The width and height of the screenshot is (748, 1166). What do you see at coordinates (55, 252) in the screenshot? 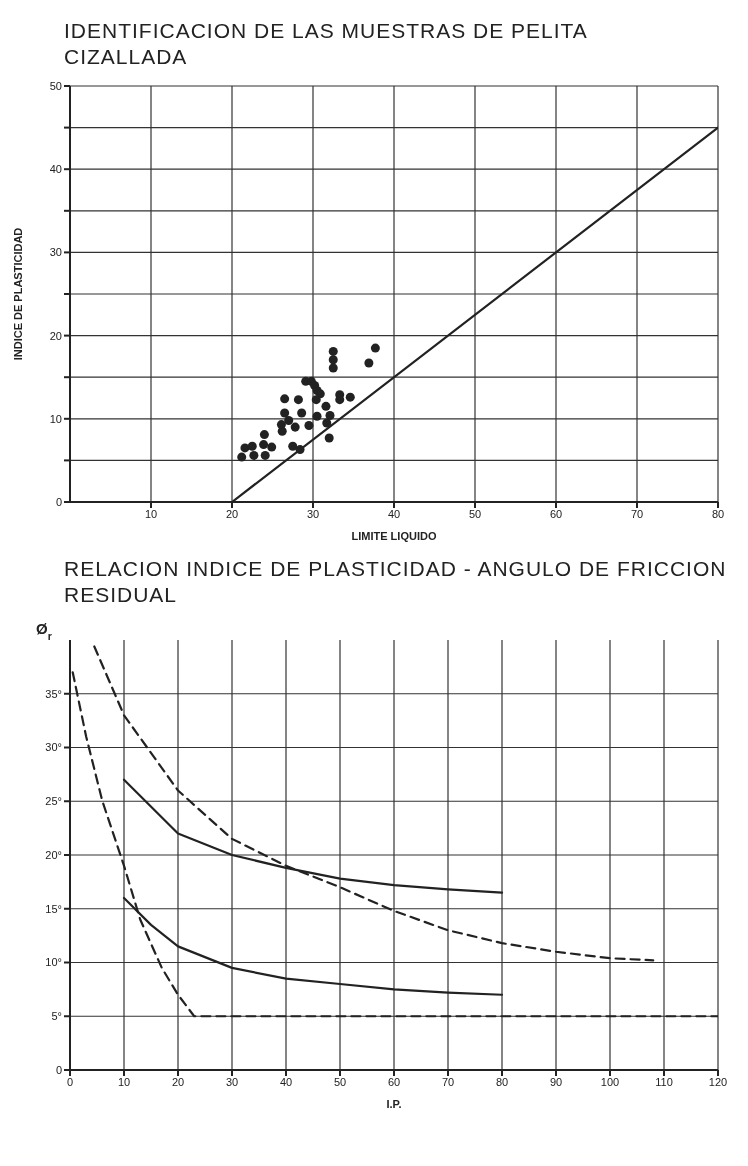
I see `y-tick-label: 30` at bounding box center [55, 252].